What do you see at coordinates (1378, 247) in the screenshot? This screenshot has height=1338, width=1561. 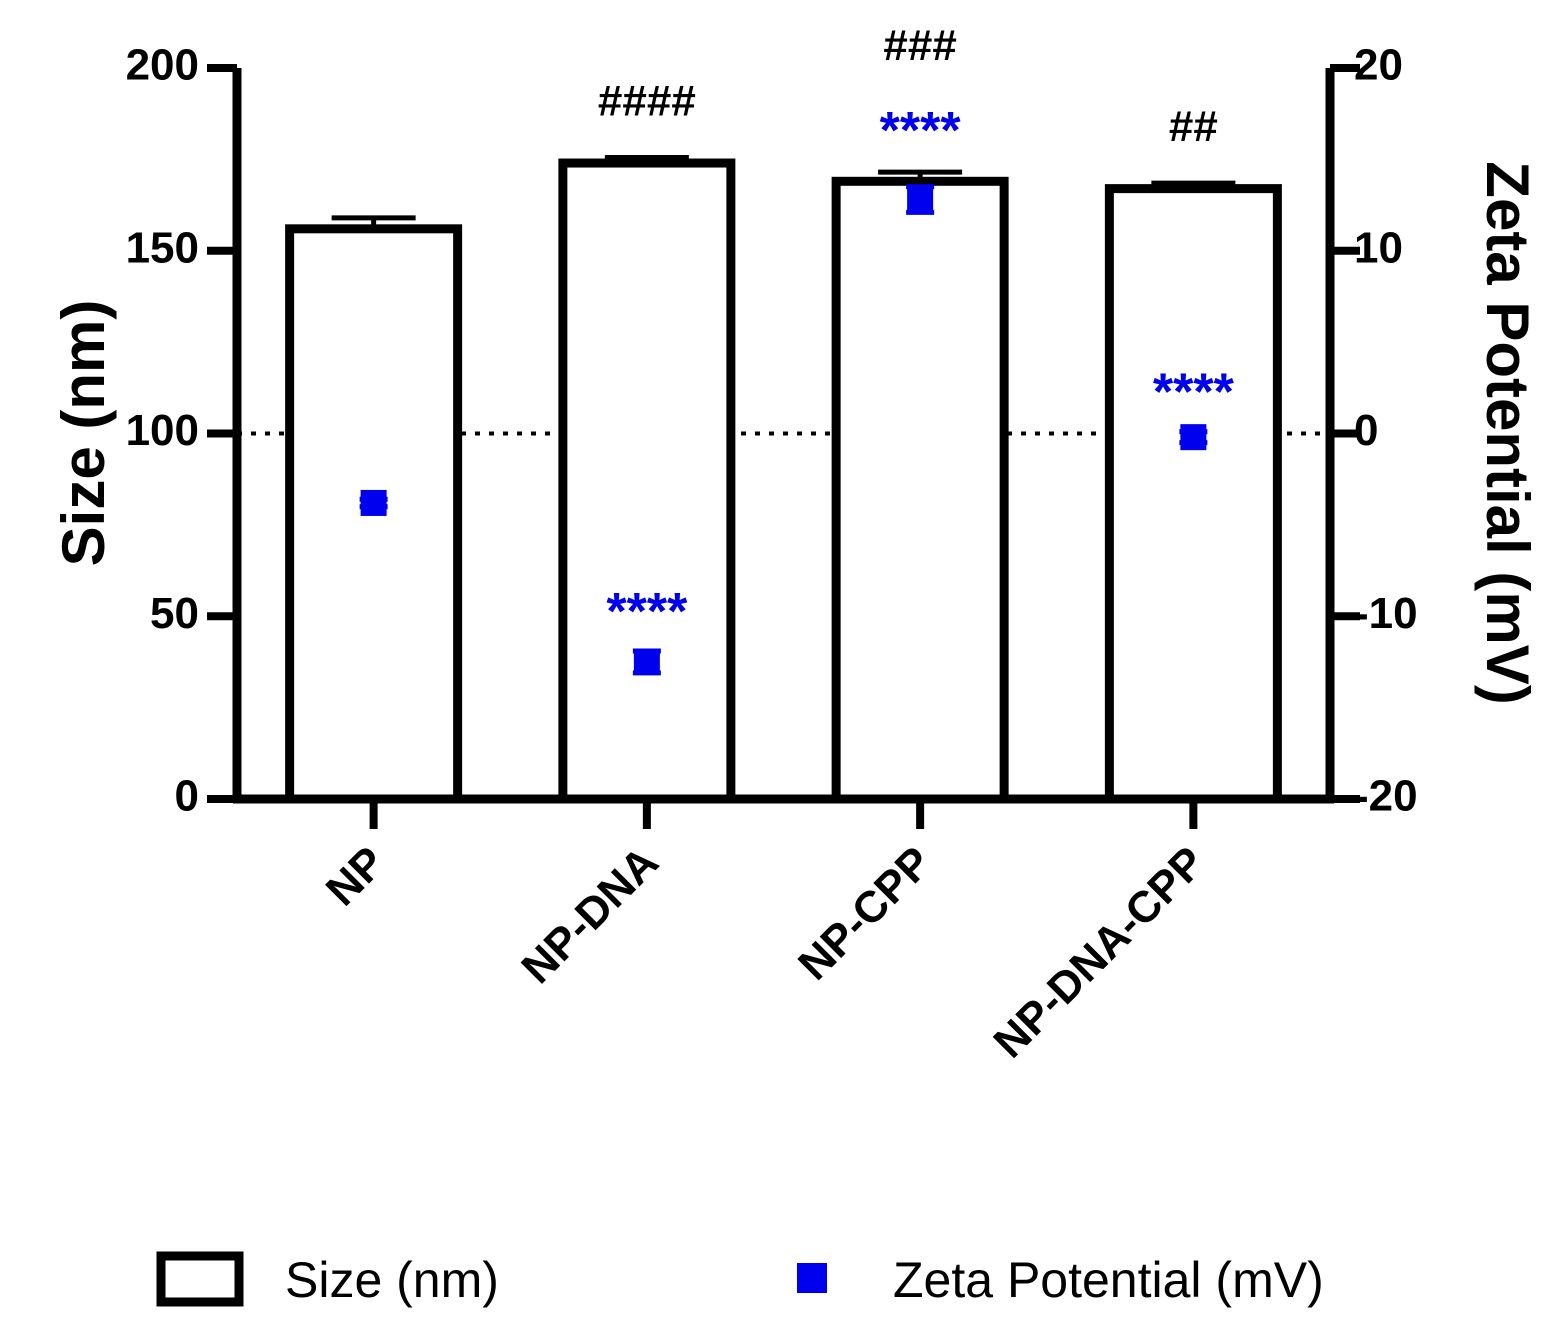 I see `y-right-tick-label: 10` at bounding box center [1378, 247].